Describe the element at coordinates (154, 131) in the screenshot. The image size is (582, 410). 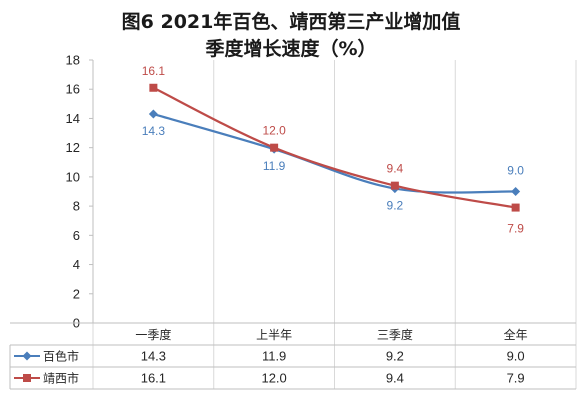
I see `data-label: 14.3` at that location.